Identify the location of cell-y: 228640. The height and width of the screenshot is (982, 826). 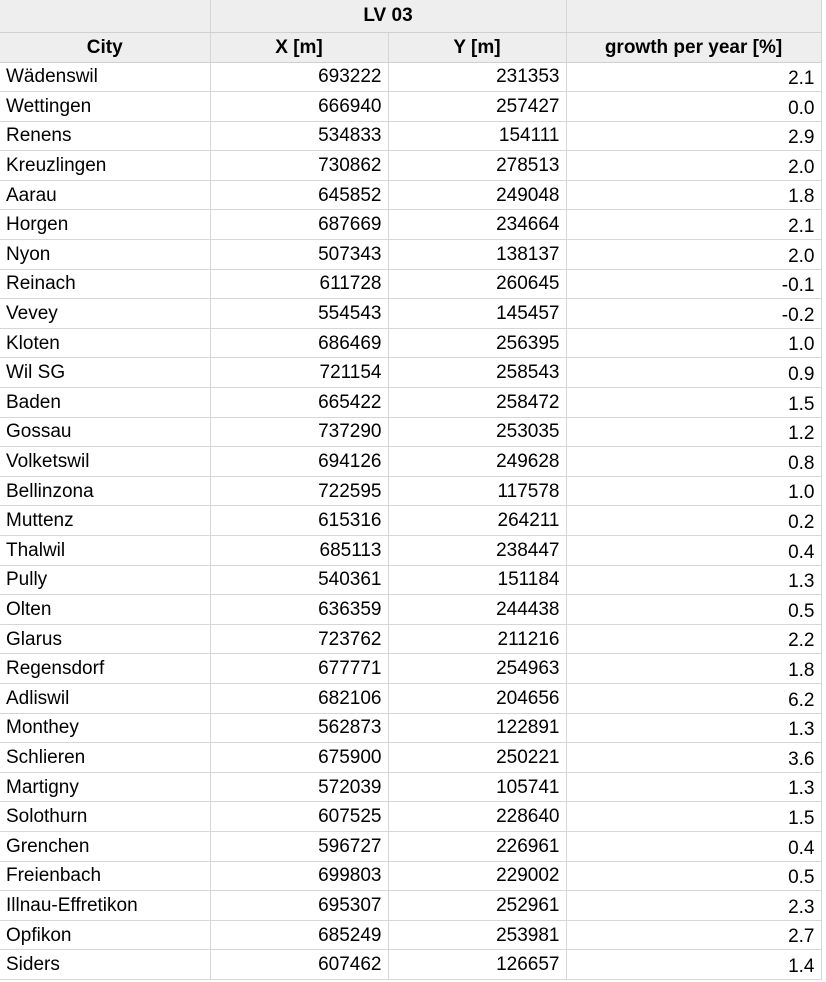
(477, 816).